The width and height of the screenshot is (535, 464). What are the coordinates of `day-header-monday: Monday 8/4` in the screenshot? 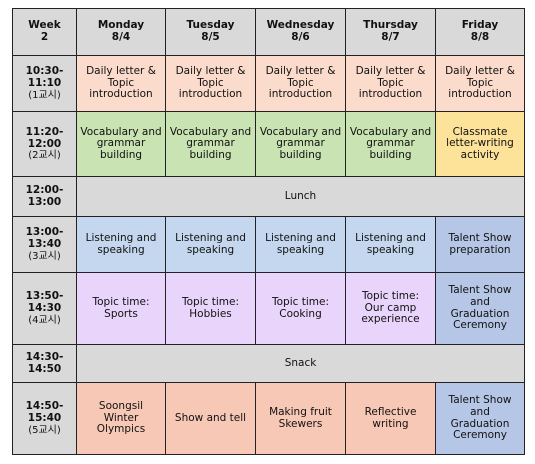 It's located at (121, 32).